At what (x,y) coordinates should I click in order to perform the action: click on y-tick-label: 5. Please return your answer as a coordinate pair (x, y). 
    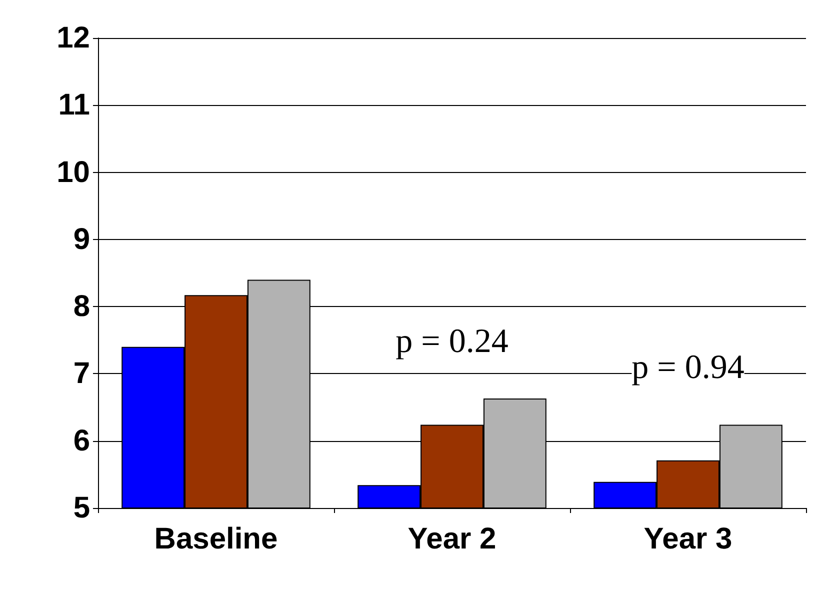
    Looking at the image, I should click on (81, 508).